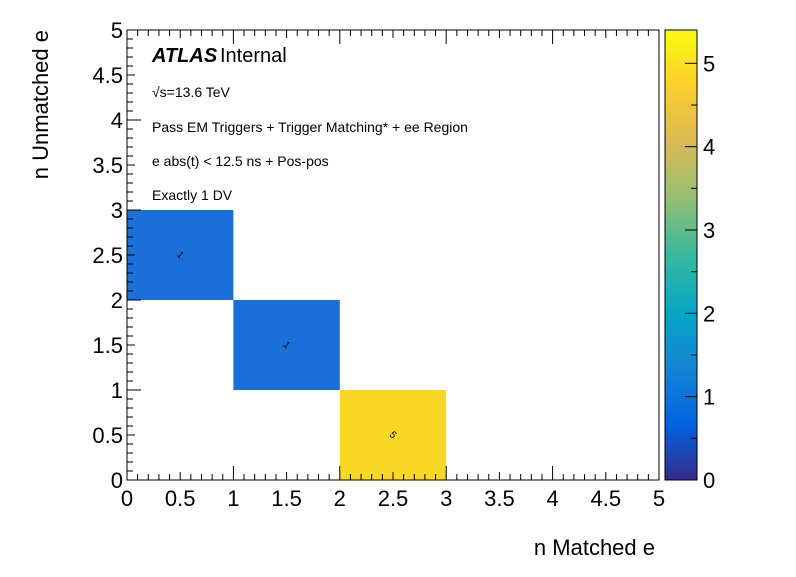  I want to click on color-scale-frame, so click(681, 255).